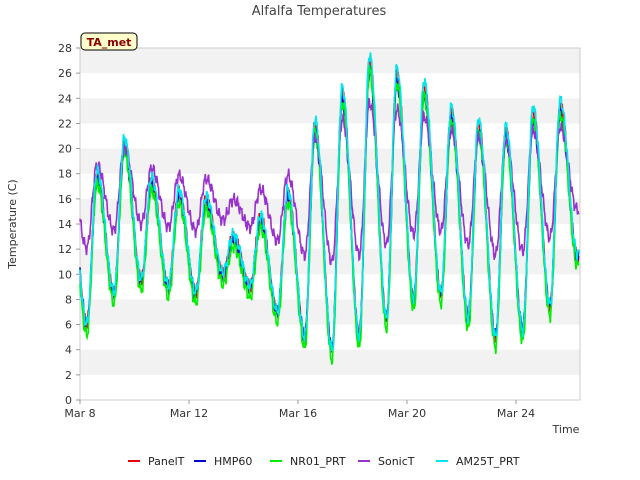 The height and width of the screenshot is (480, 640). Describe the element at coordinates (65, 73) in the screenshot. I see `y-tick-label: 26` at that location.